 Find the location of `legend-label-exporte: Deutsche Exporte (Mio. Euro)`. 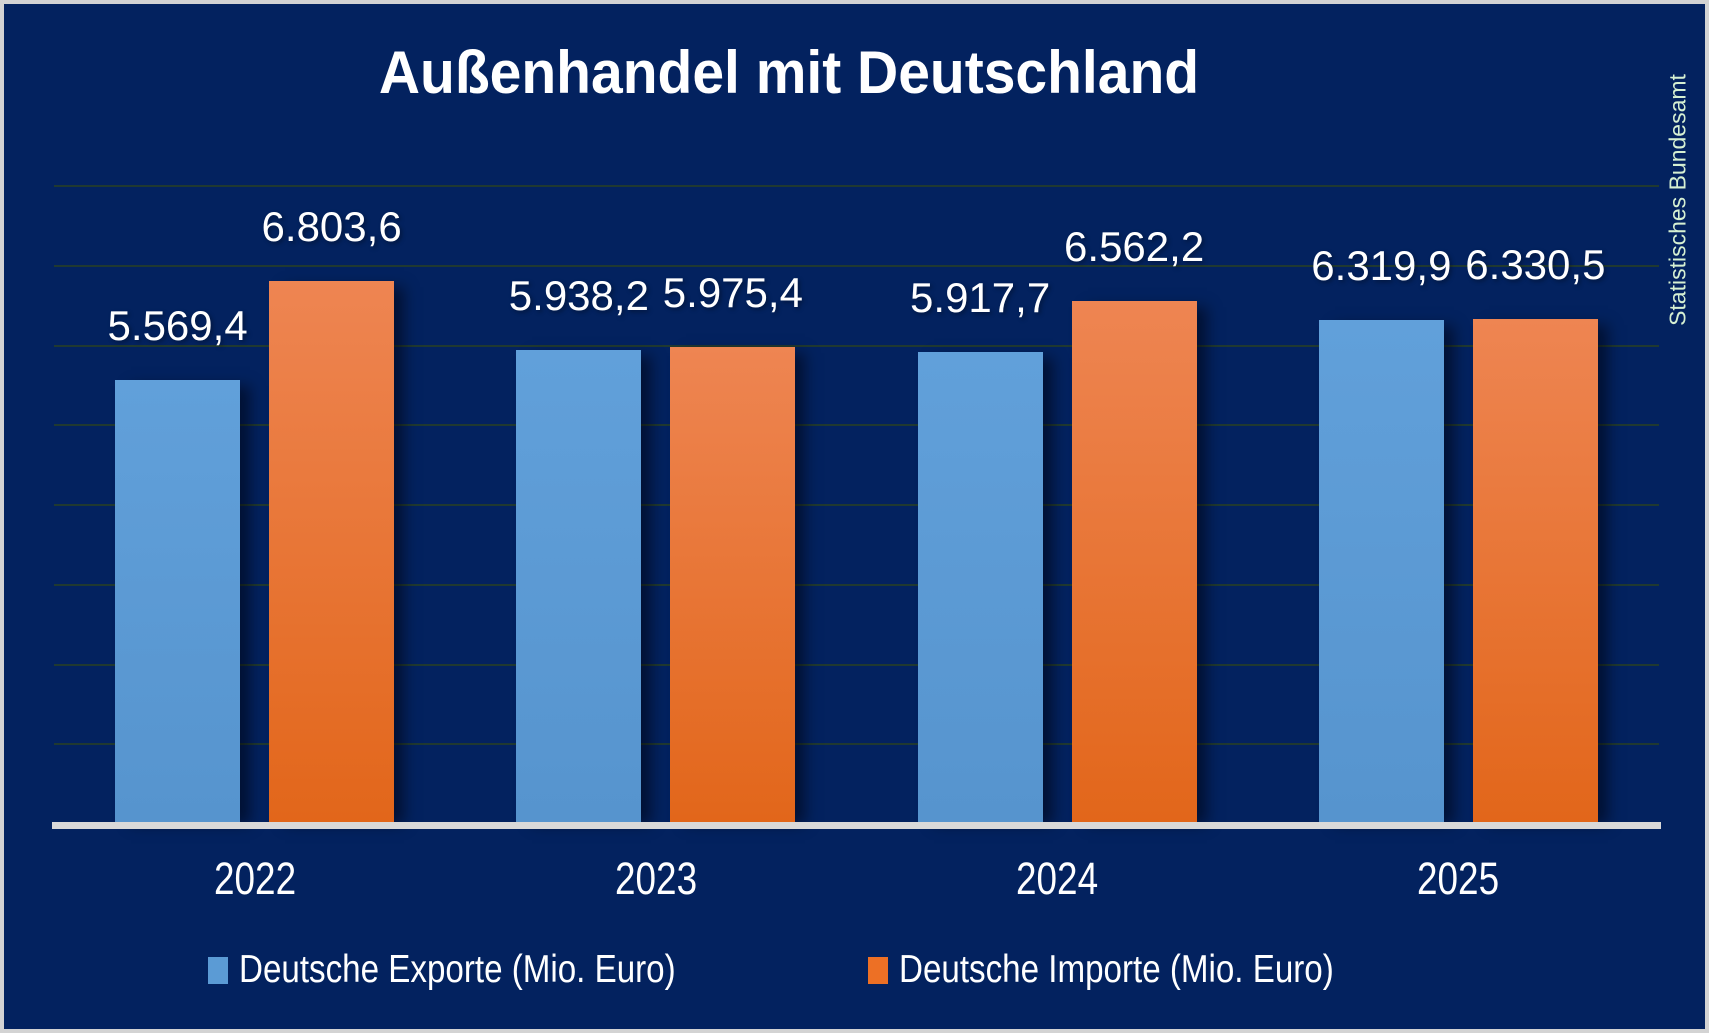

legend-label-exporte: Deutsche Exporte (Mio. Euro) is located at coordinates (457, 969).